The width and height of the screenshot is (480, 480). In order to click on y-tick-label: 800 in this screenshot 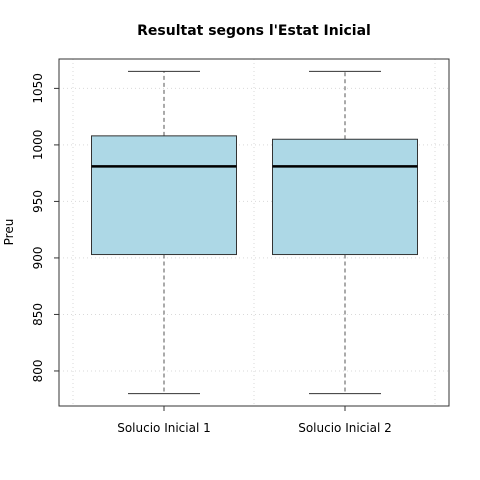, I will do `click(38, 371)`.